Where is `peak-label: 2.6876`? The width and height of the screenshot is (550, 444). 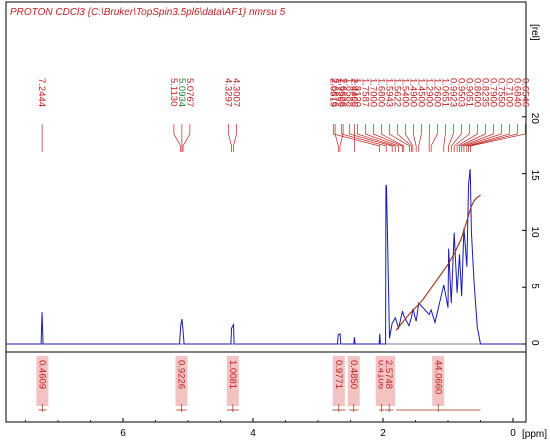
peak-label: 2.6876 is located at coordinates (334, 92).